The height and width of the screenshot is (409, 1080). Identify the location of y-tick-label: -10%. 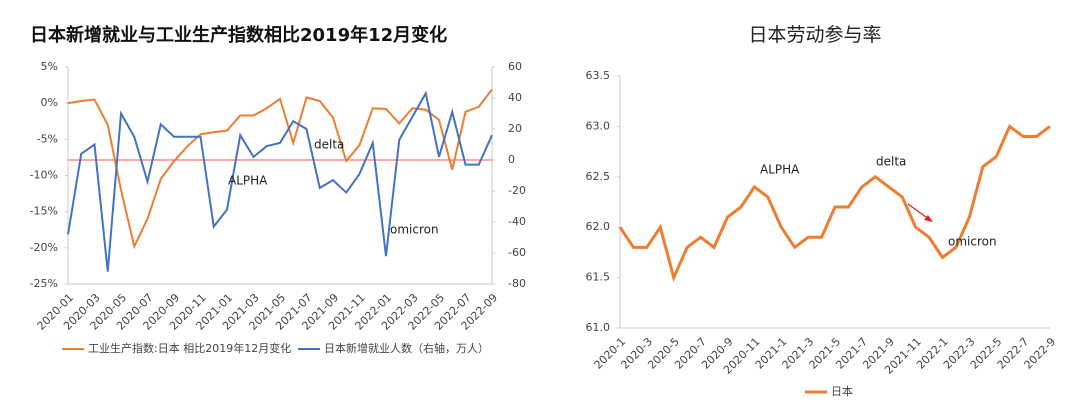
(44, 175).